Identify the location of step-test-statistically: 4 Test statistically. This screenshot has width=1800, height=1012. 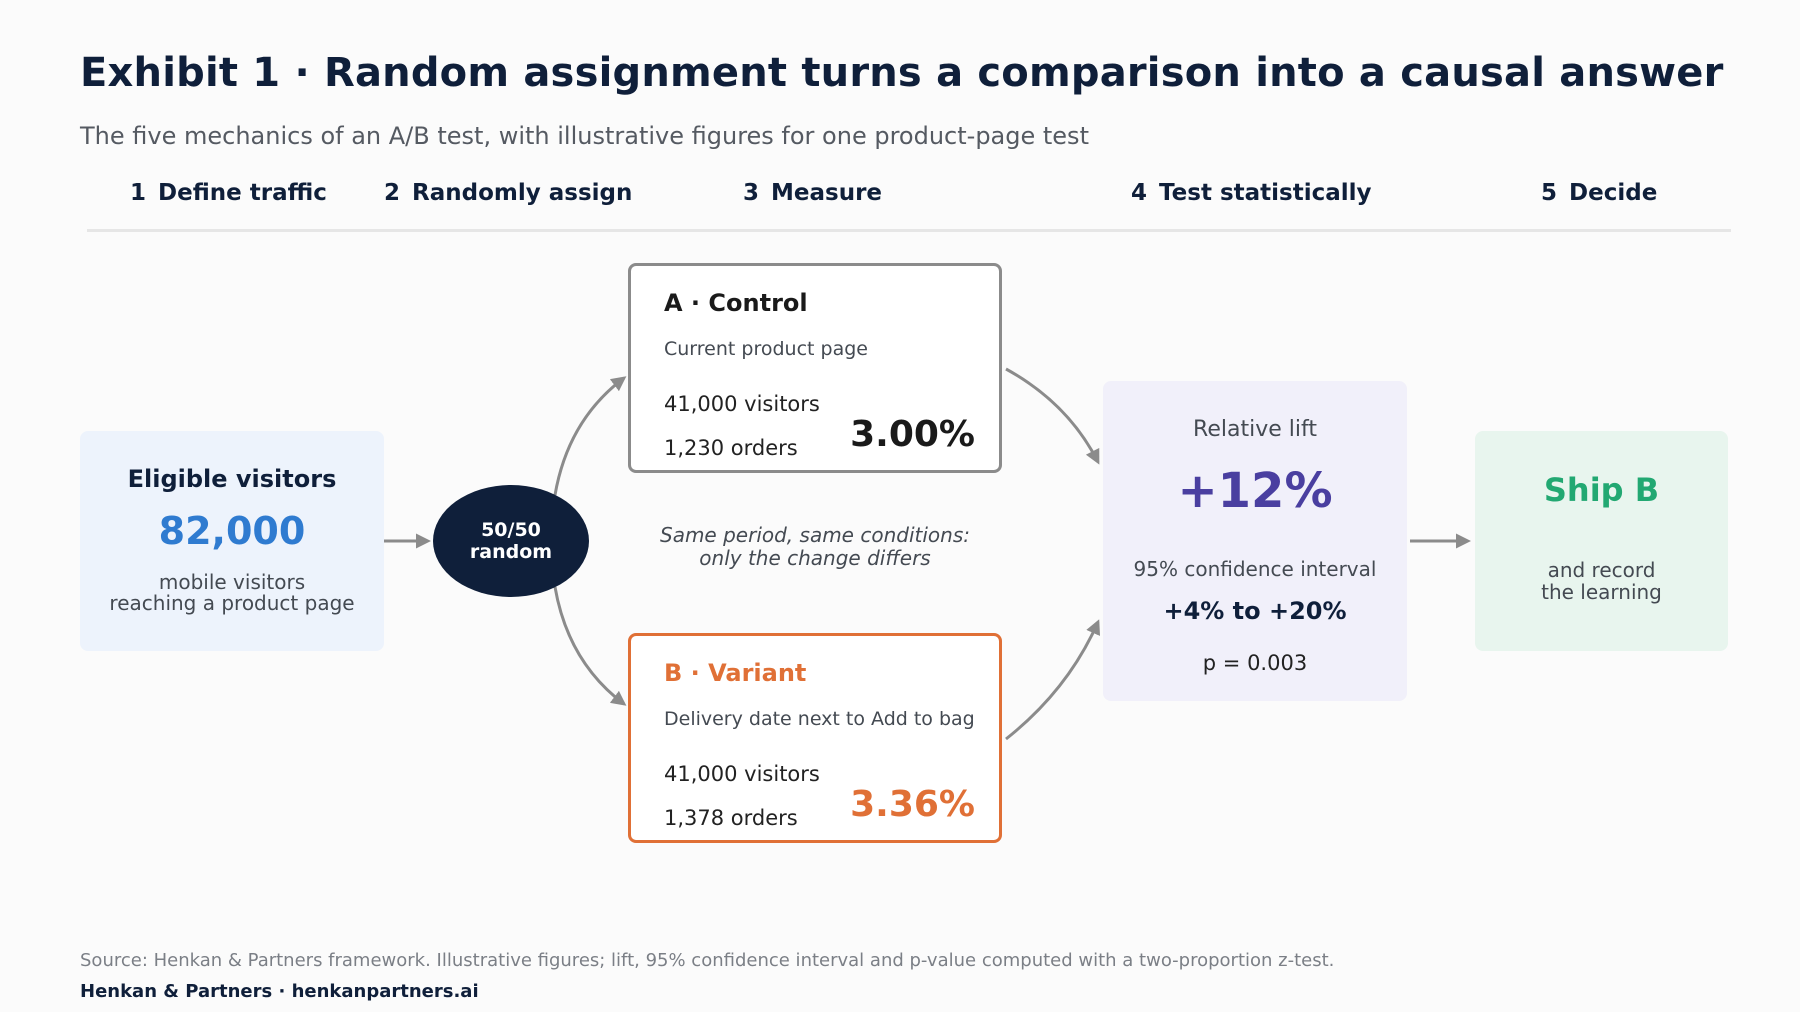
(1251, 193).